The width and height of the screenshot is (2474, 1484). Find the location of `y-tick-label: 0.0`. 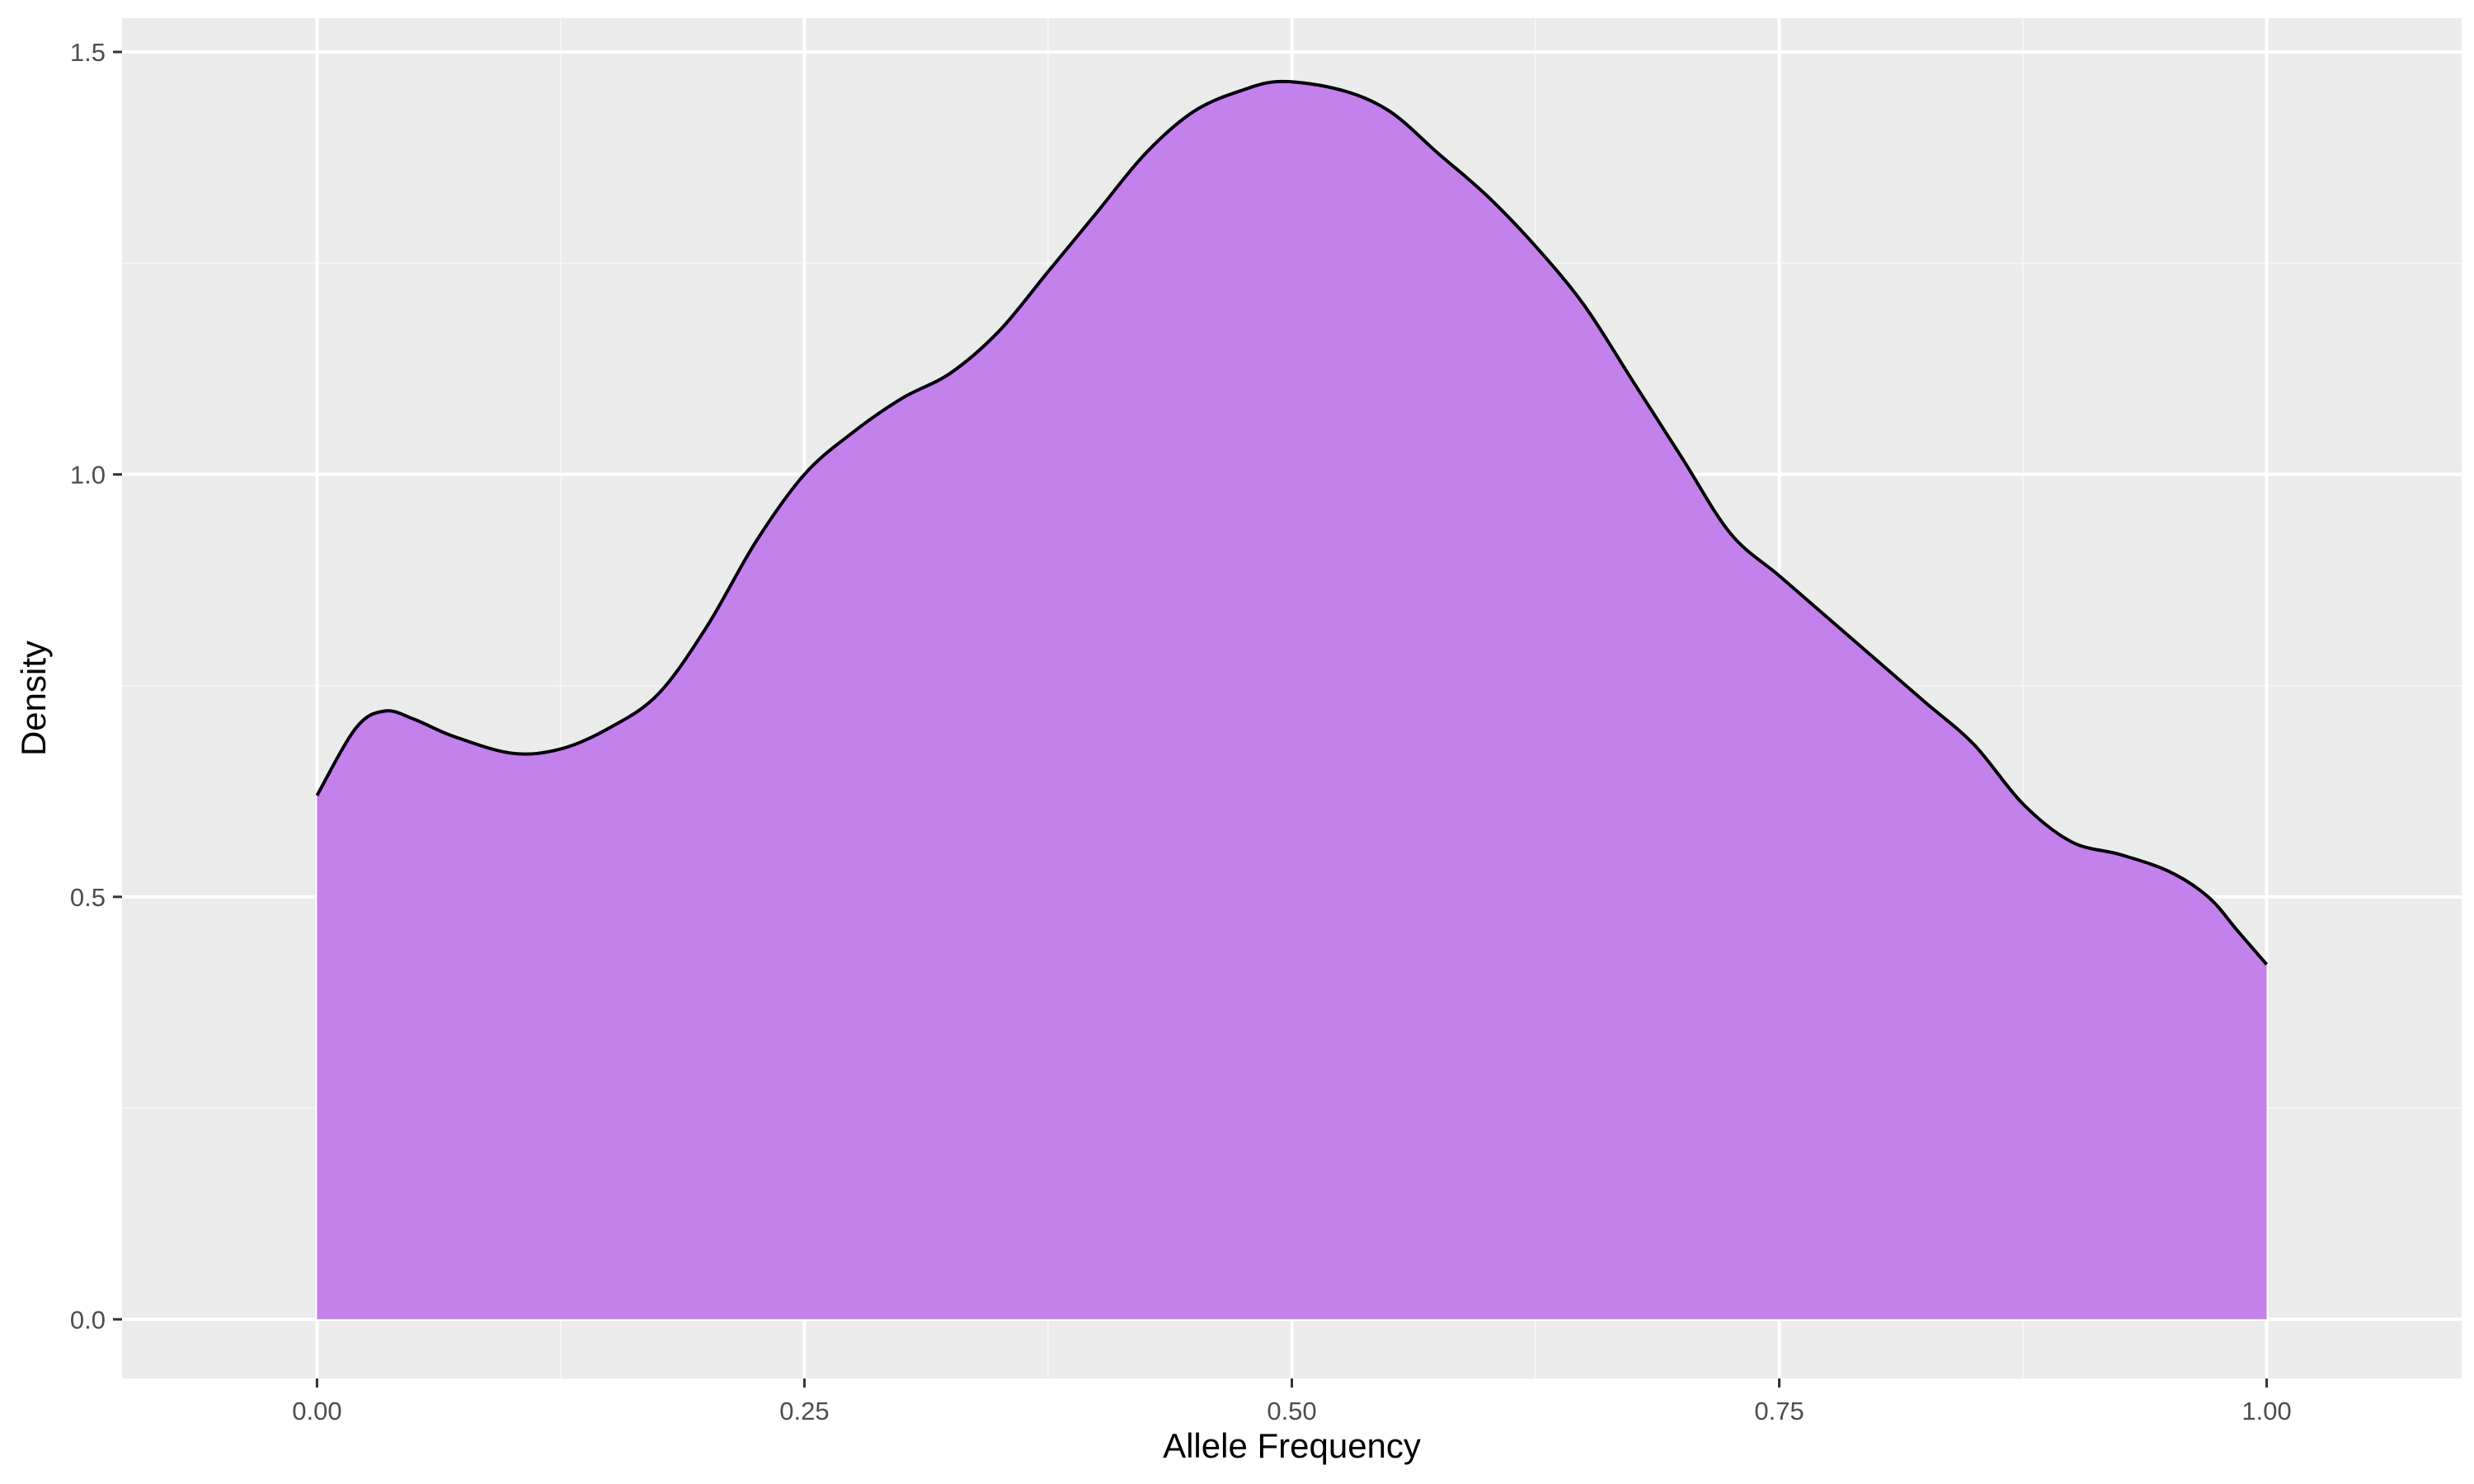

y-tick-label: 0.0 is located at coordinates (88, 1319).